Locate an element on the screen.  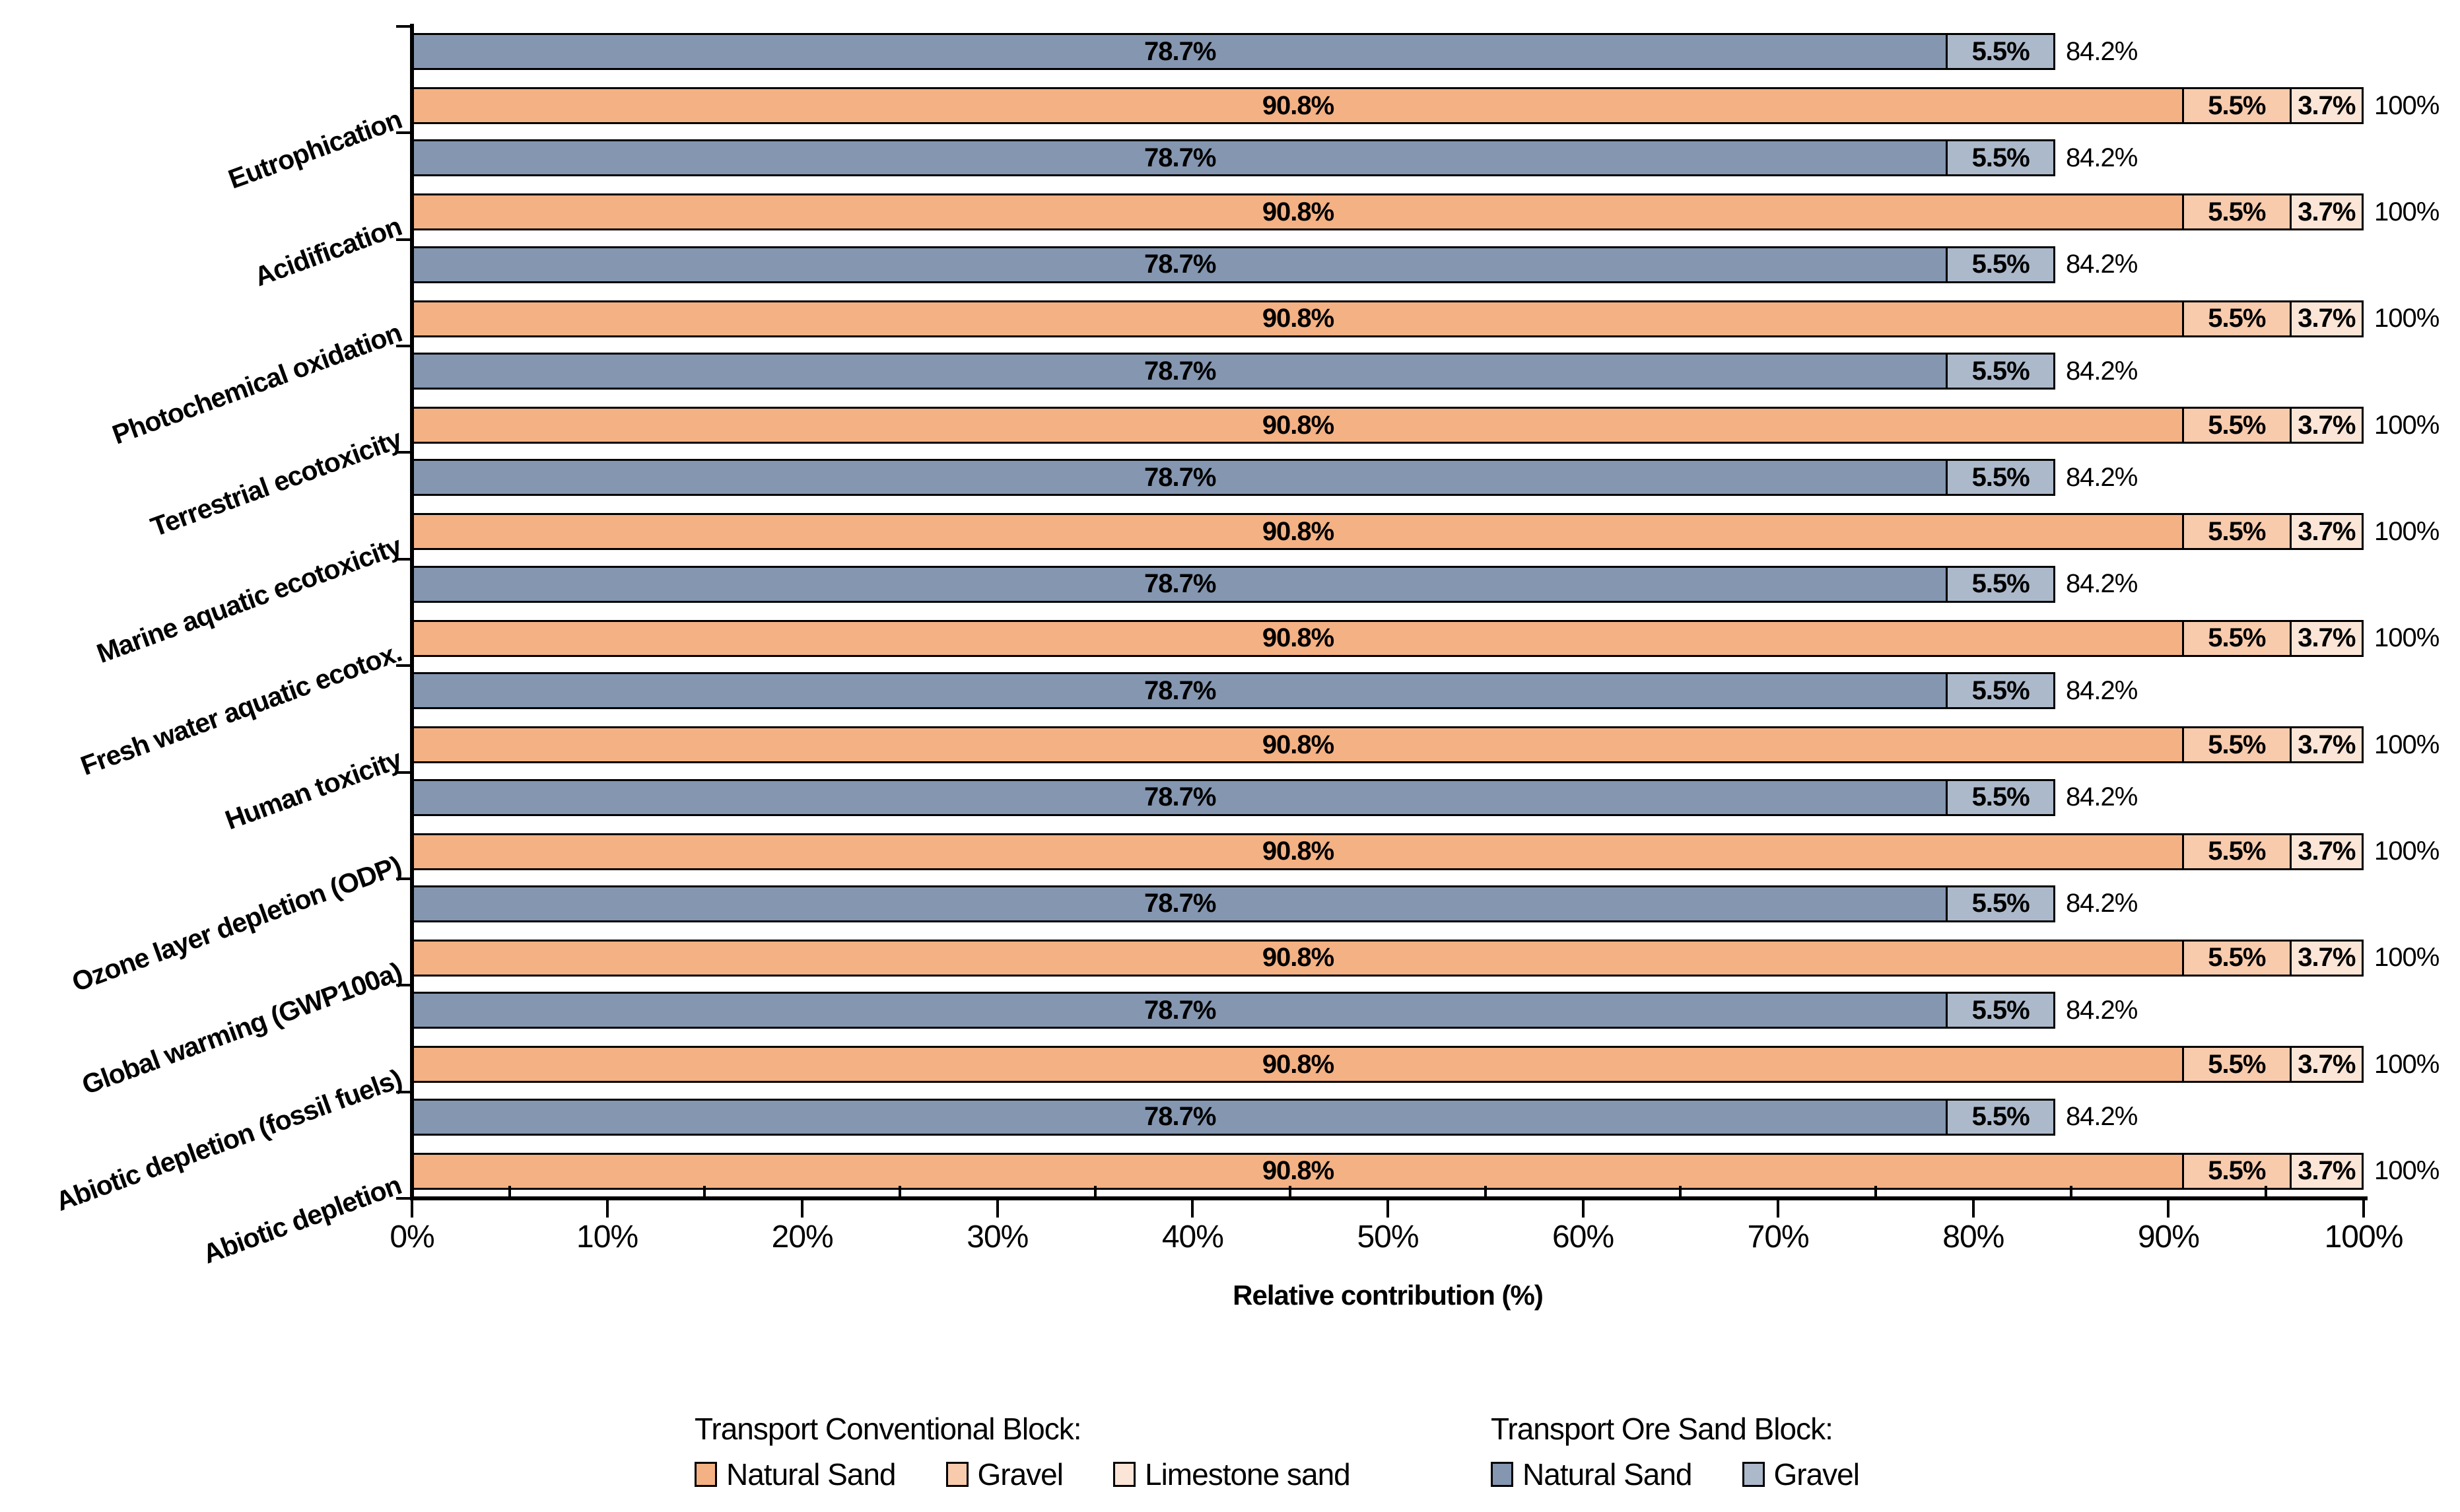
category-label-eutrophication: Eutrophication is located at coordinates (315, 150).